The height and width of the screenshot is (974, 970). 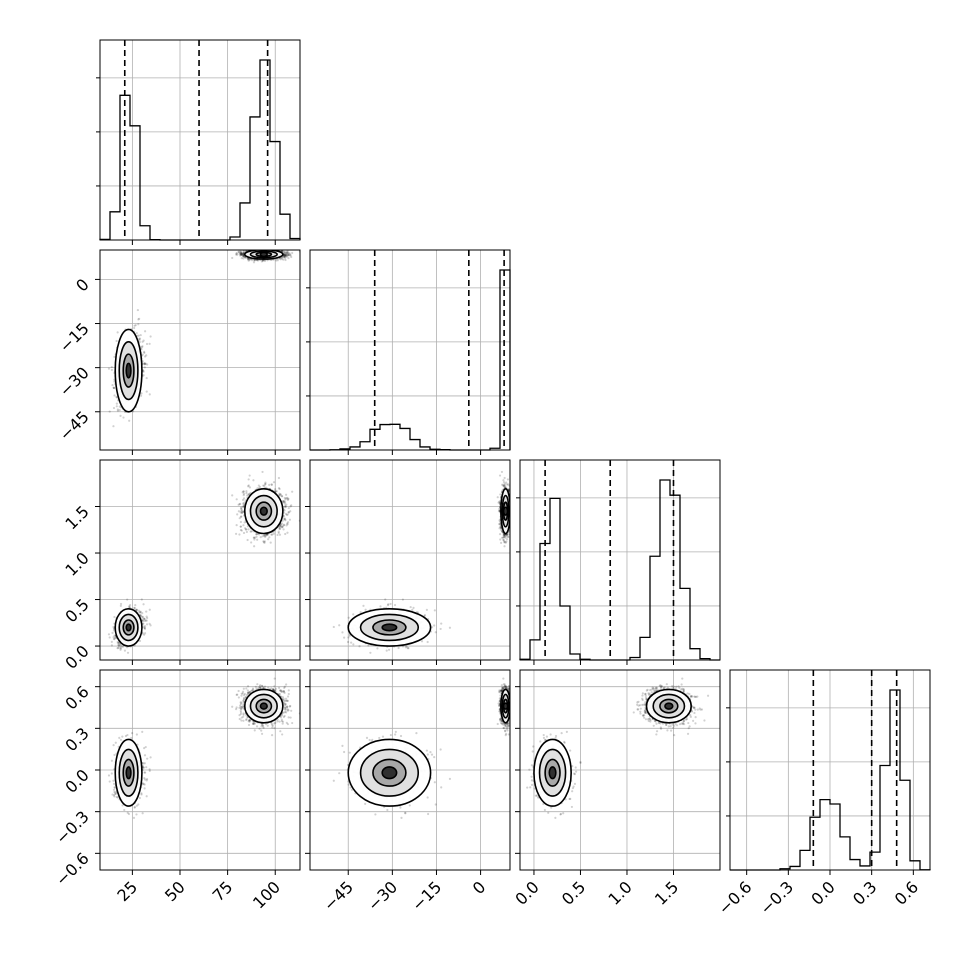 I want to click on histogram-panel-p3, so click(x=828, y=770).